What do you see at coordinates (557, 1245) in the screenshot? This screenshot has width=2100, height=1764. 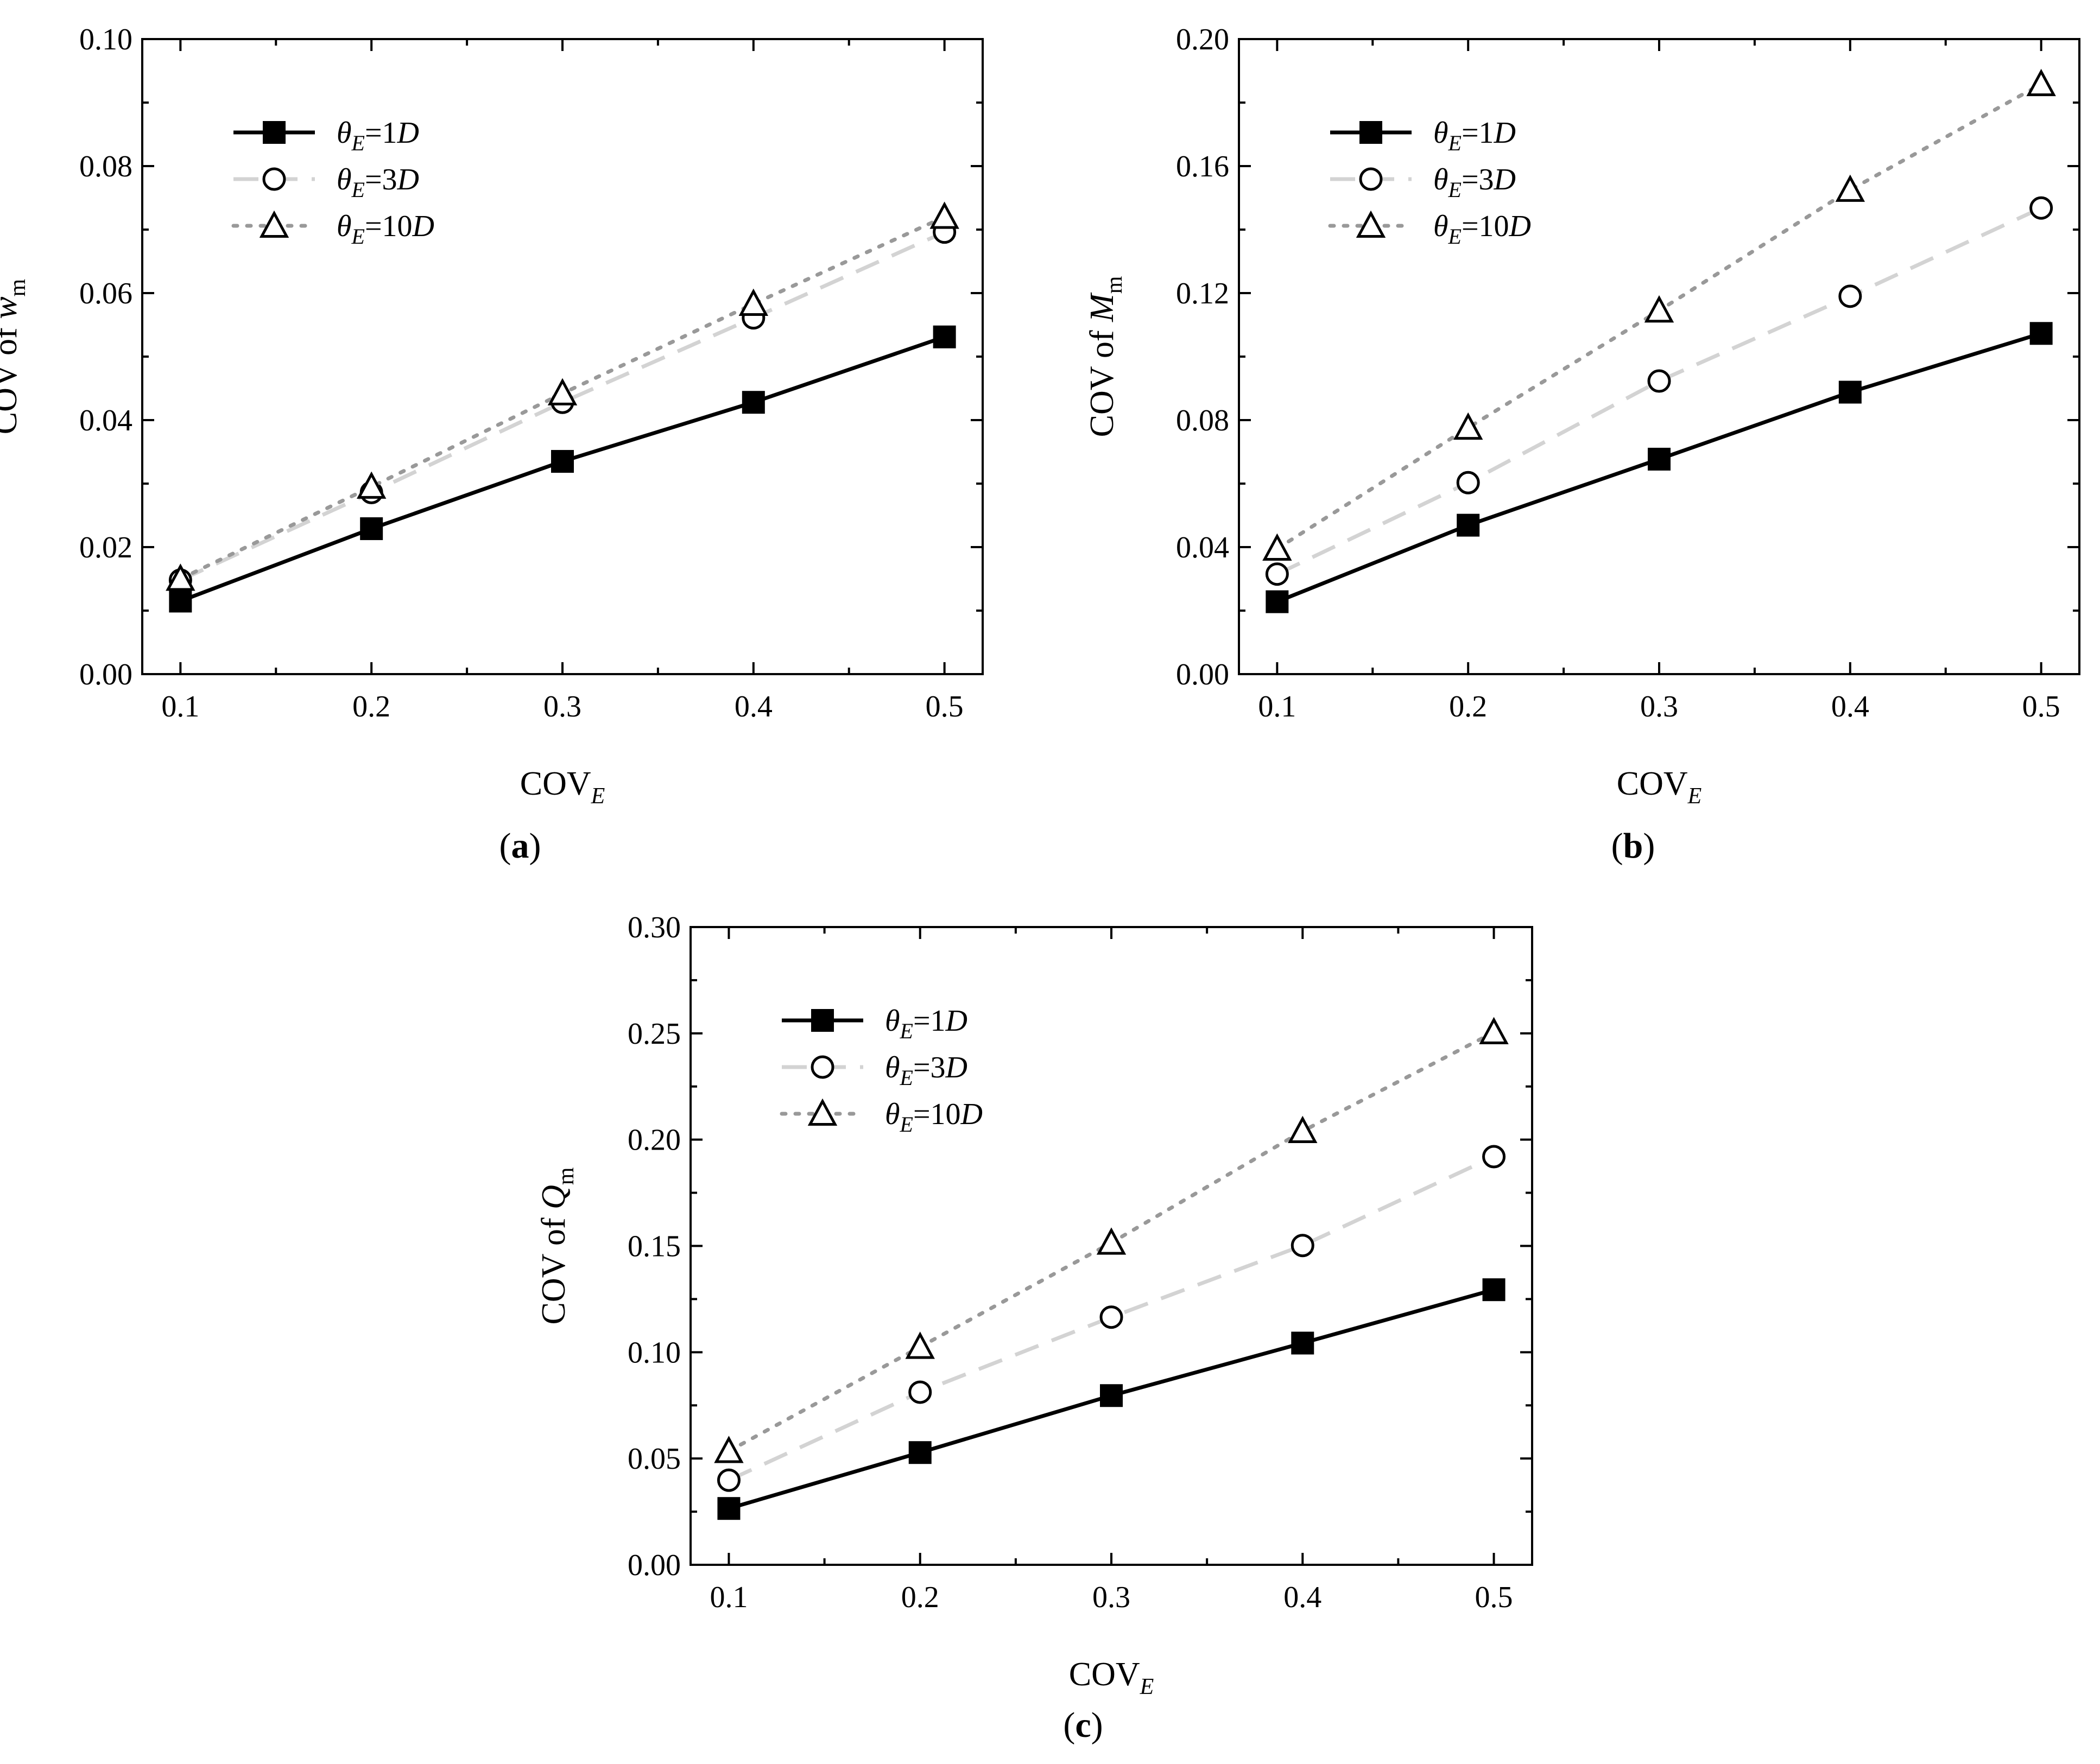 I see `y-axis-title: COV of Qm` at bounding box center [557, 1245].